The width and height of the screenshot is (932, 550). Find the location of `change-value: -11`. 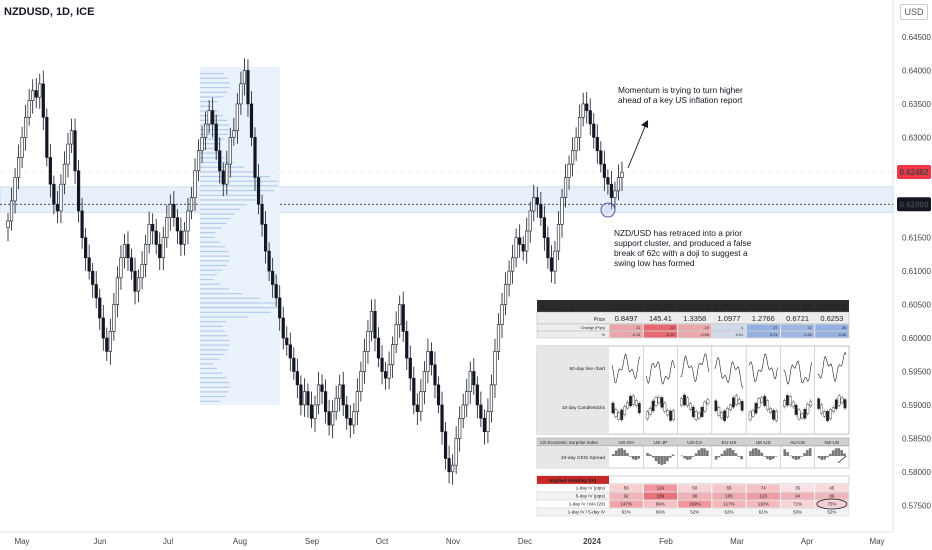

change-value: -11 is located at coordinates (637, 328).